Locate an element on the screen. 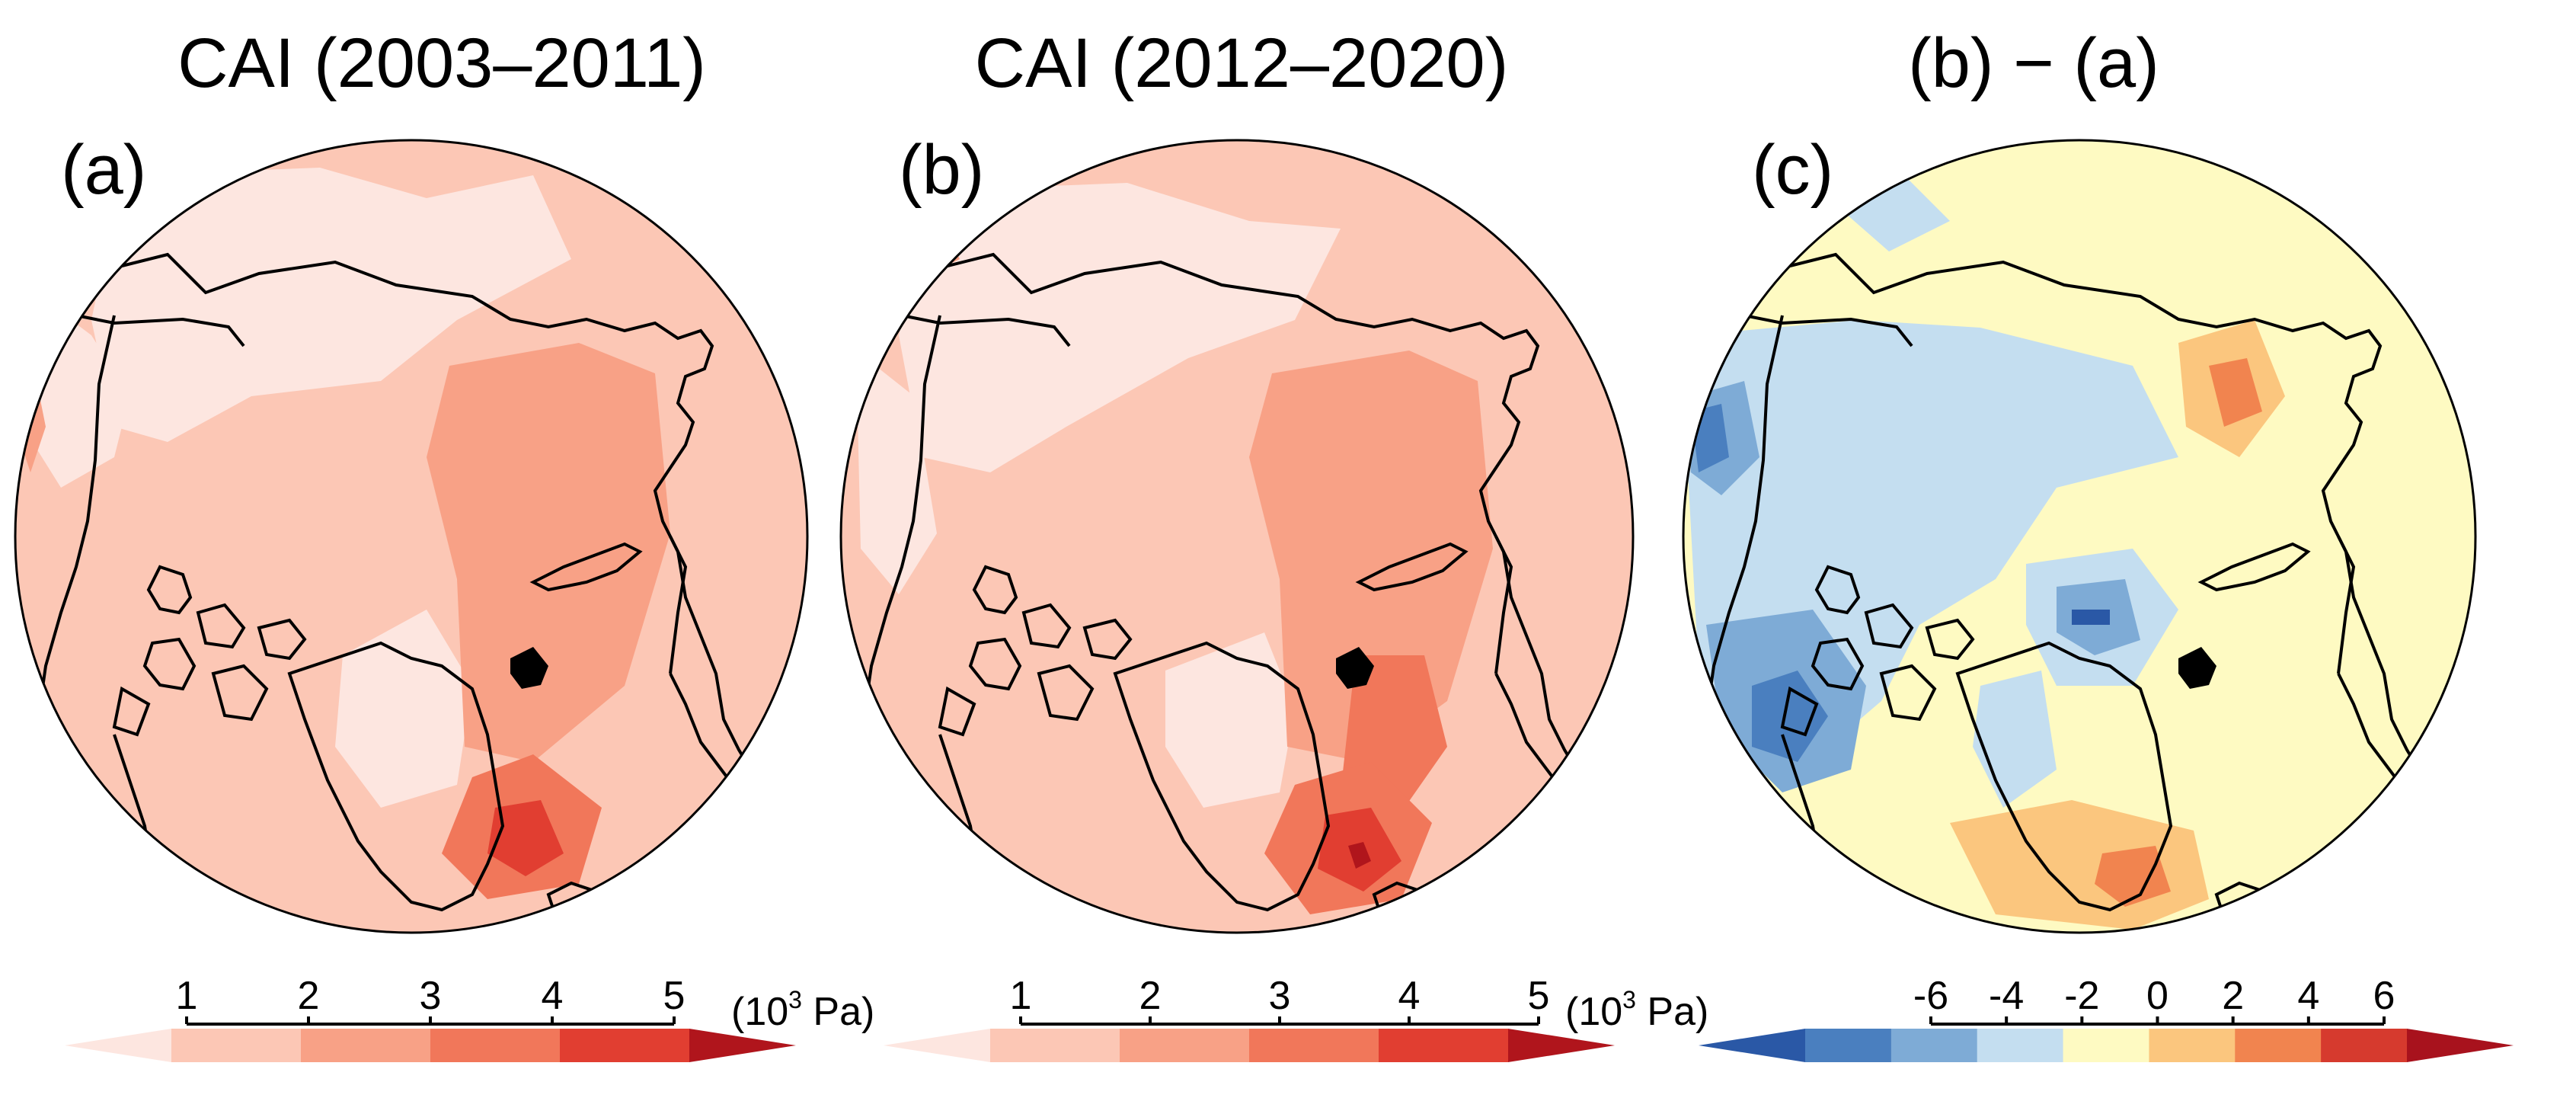 This screenshot has width=2576, height=1098. colorbar-tick-label: -4 is located at coordinates (2007, 996).